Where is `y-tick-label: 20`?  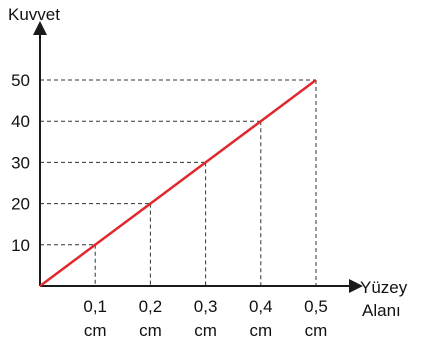 y-tick-label: 20 is located at coordinates (20, 204).